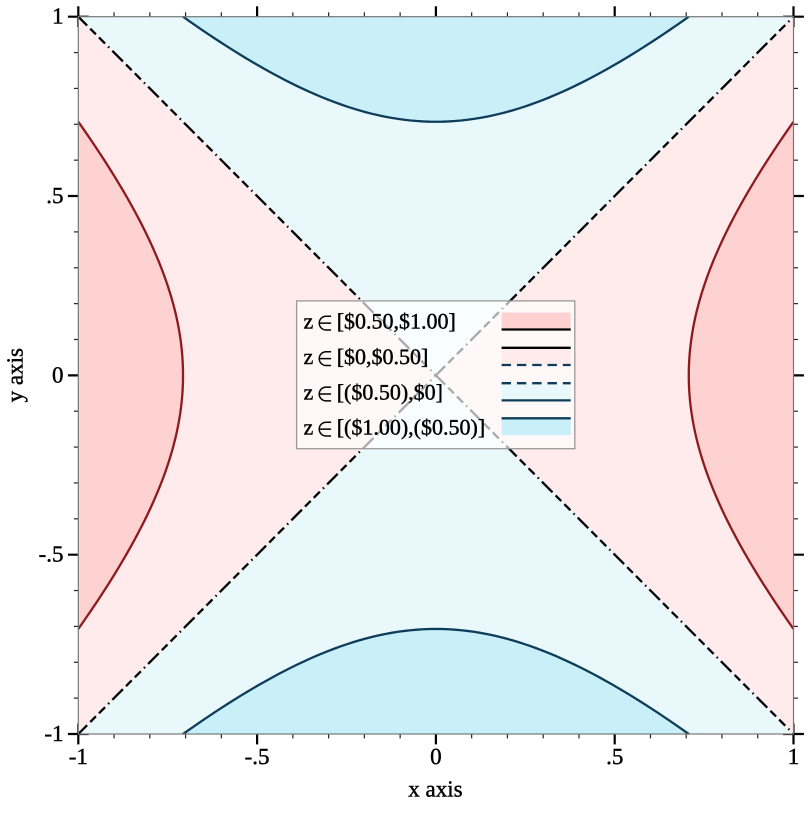 This screenshot has height=817, width=812. I want to click on svg-text: [($1.00),($0.50)], so click(411, 427).